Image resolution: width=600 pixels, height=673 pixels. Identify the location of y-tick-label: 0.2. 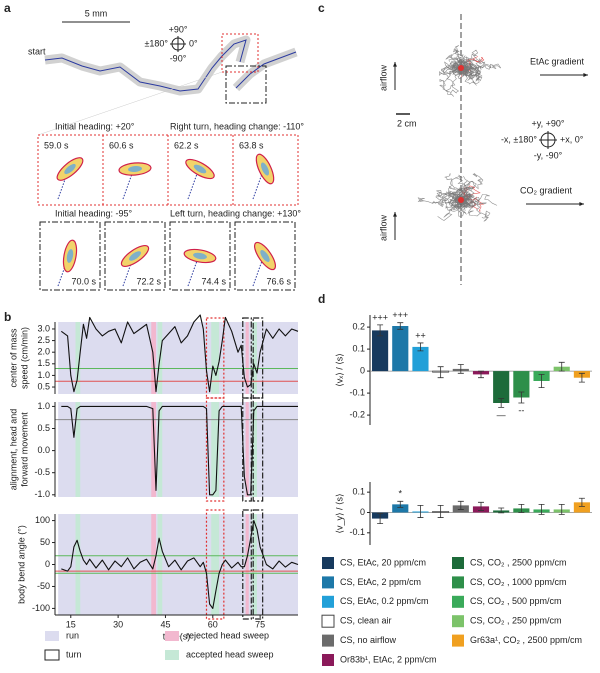
(358, 326).